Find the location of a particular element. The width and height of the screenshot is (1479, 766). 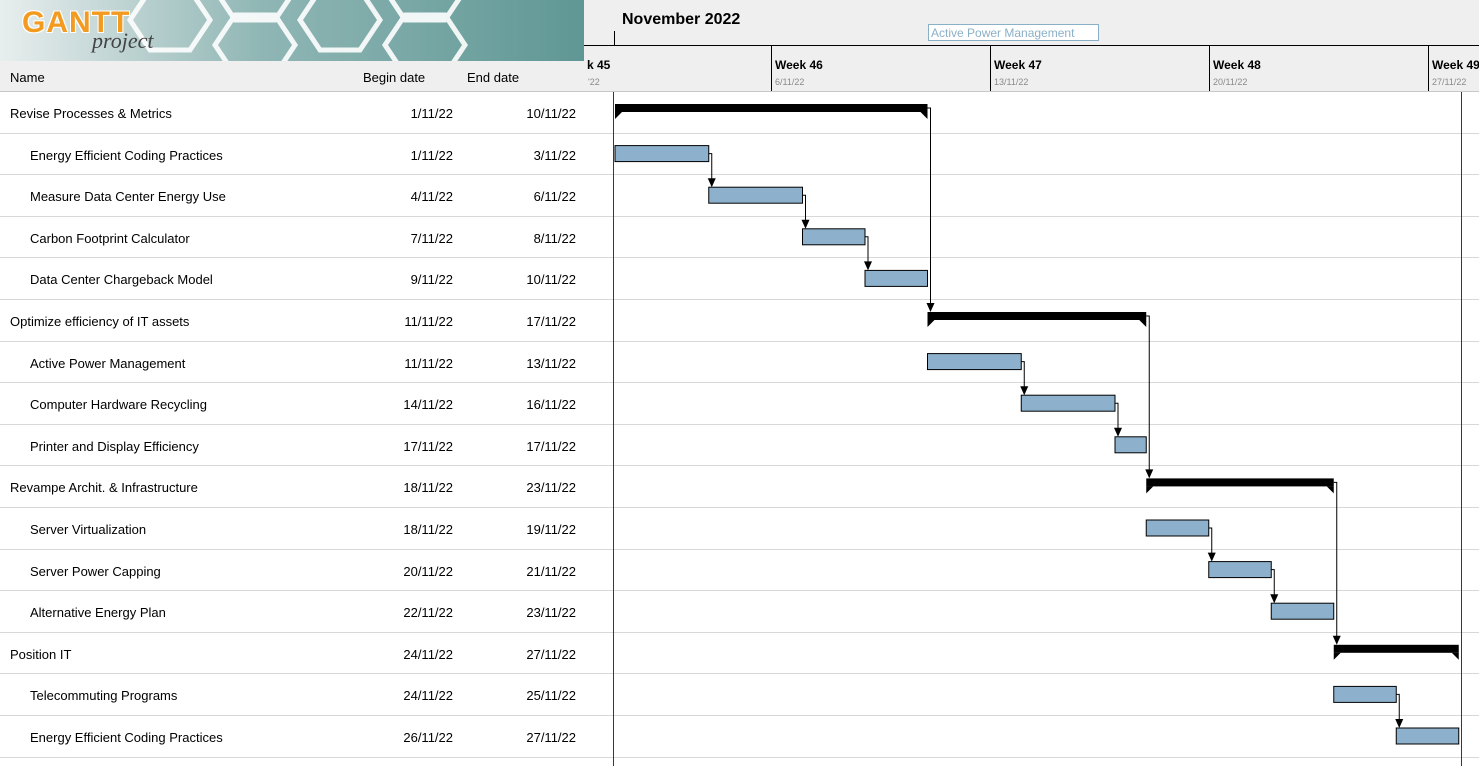

task-end-date: 13/11/22 is located at coordinates (551, 363).